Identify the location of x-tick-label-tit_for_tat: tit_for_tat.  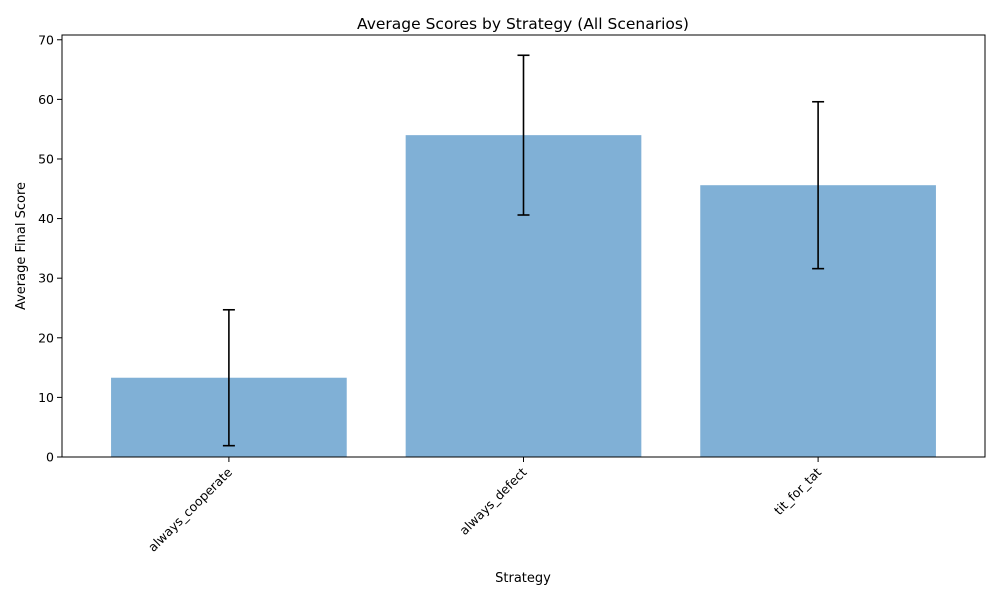
(797, 490).